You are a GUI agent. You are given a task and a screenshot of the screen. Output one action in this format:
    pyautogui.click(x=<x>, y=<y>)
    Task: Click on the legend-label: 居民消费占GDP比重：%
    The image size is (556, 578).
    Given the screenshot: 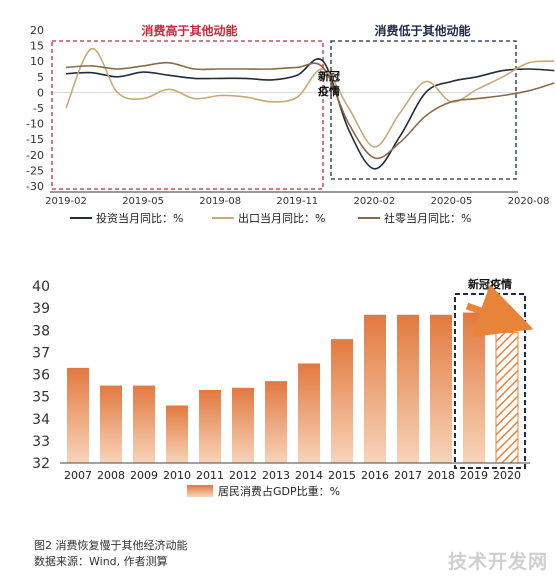 What is the action you would take?
    pyautogui.click(x=279, y=491)
    